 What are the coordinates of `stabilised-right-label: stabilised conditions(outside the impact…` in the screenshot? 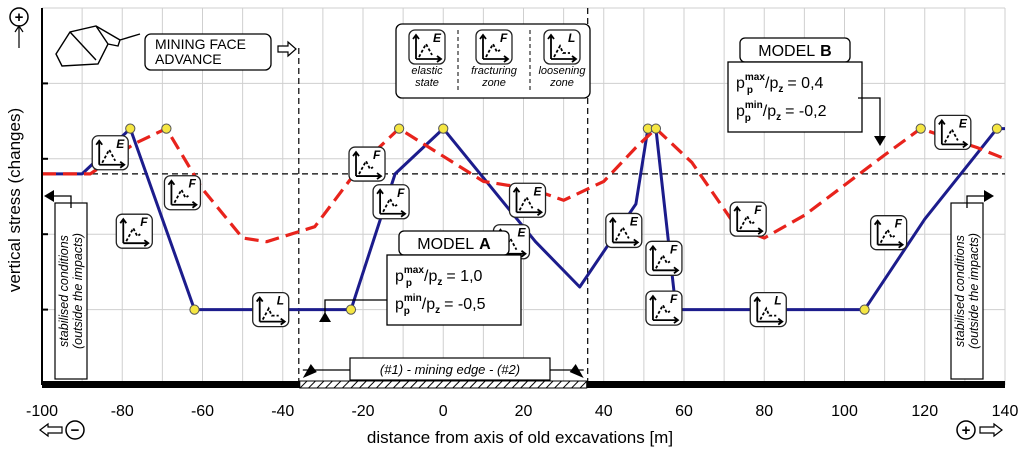 It's located at (967, 291).